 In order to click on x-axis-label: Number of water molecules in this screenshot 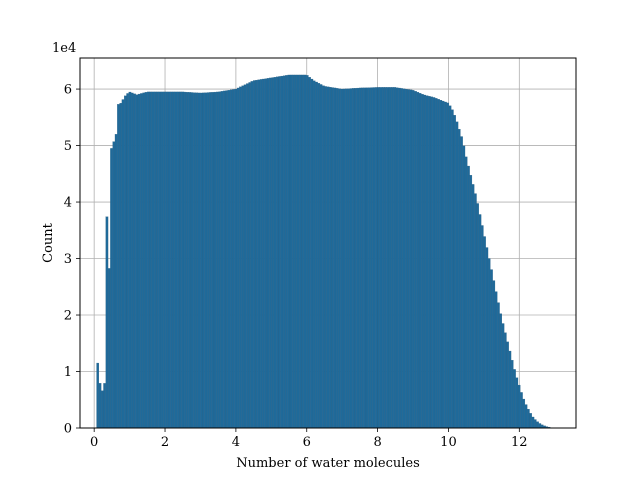, I will do `click(328, 463)`.